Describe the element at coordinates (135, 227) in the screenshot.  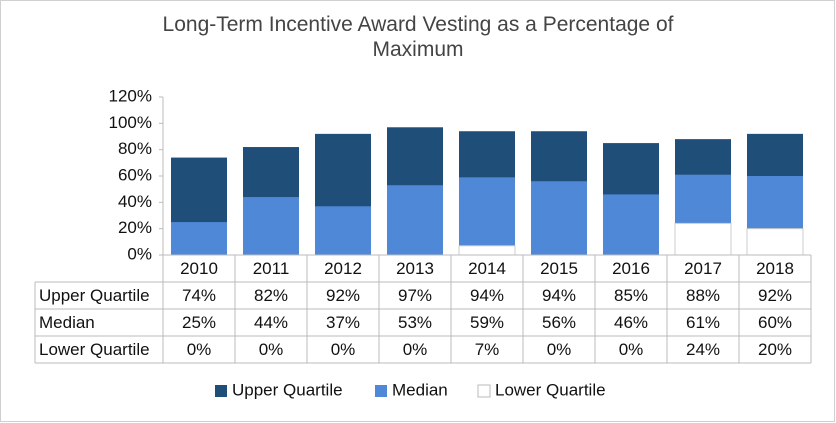
I see `y-tick-label: 20%` at that location.